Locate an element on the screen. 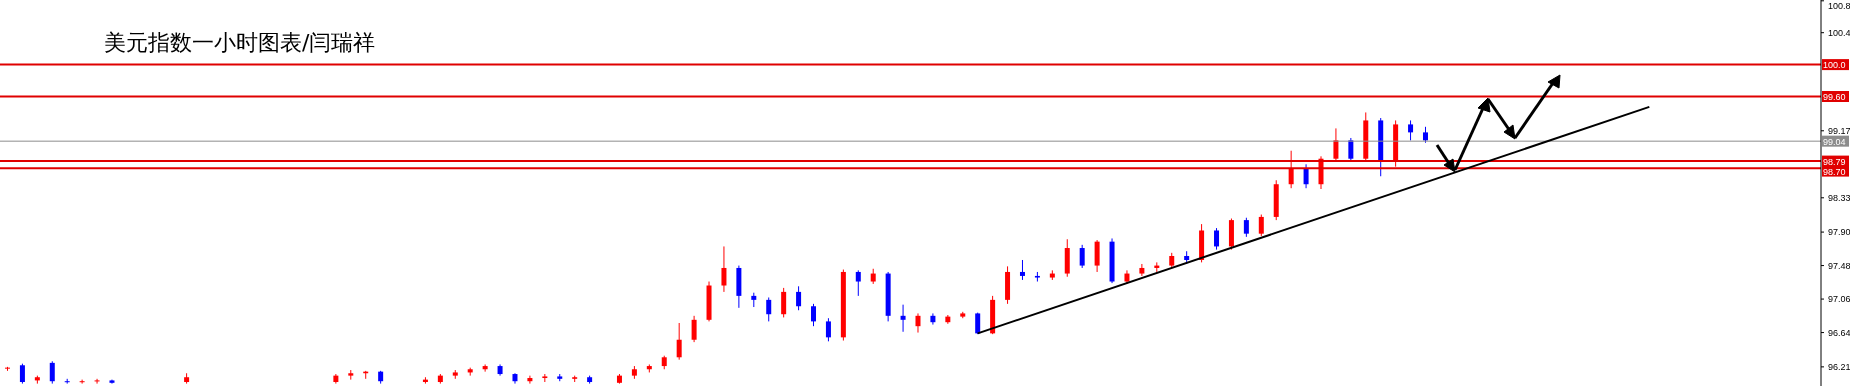  y-tick-label: 97.48 is located at coordinates (1839, 265).